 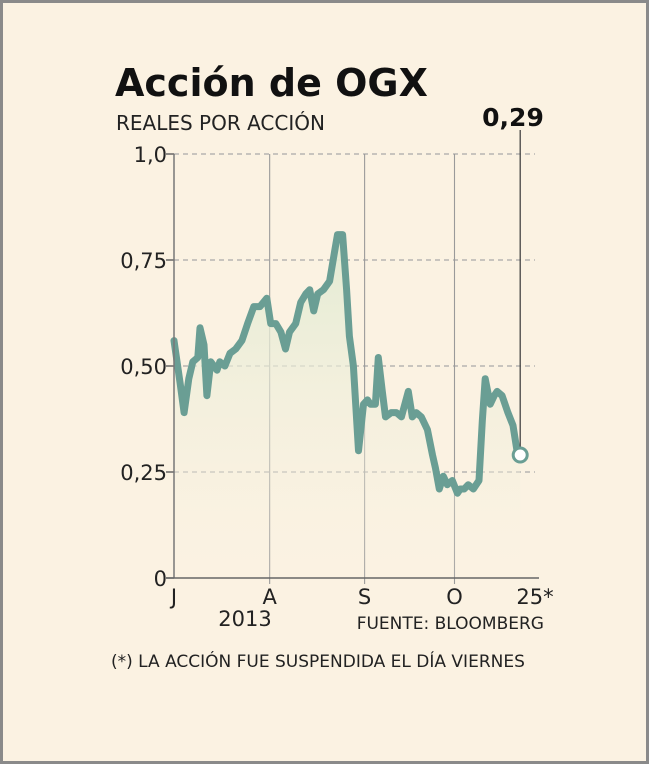 I want to click on x-tick-label: A, so click(x=269, y=597).